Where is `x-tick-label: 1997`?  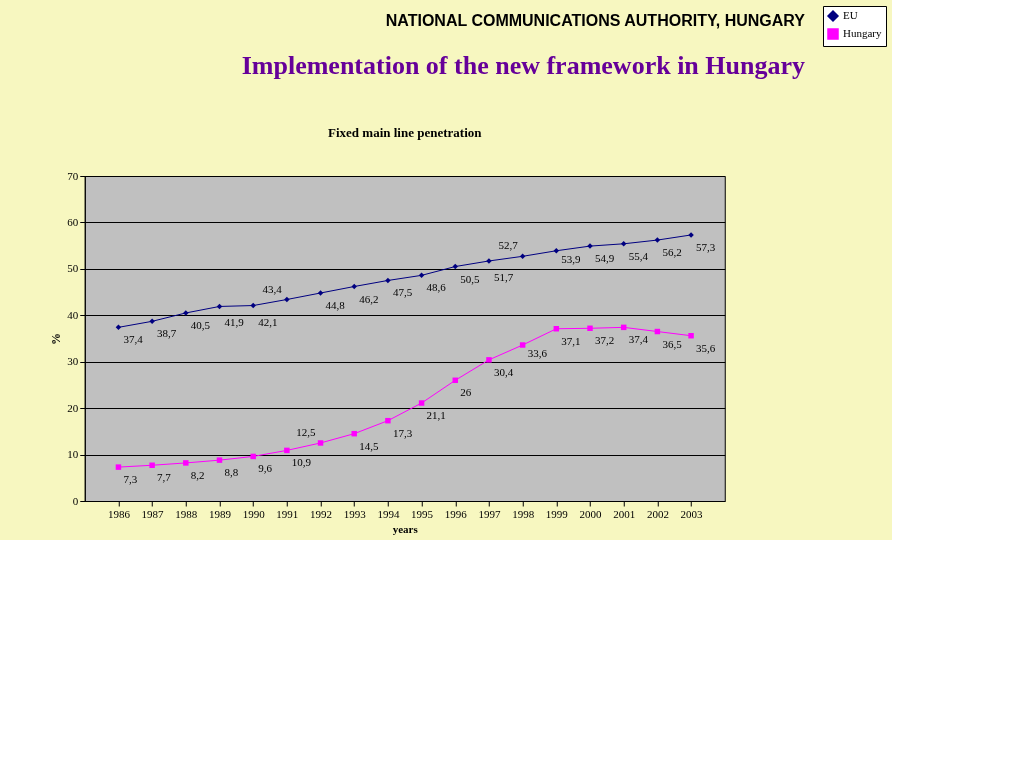
x-tick-label: 1997 is located at coordinates (489, 513).